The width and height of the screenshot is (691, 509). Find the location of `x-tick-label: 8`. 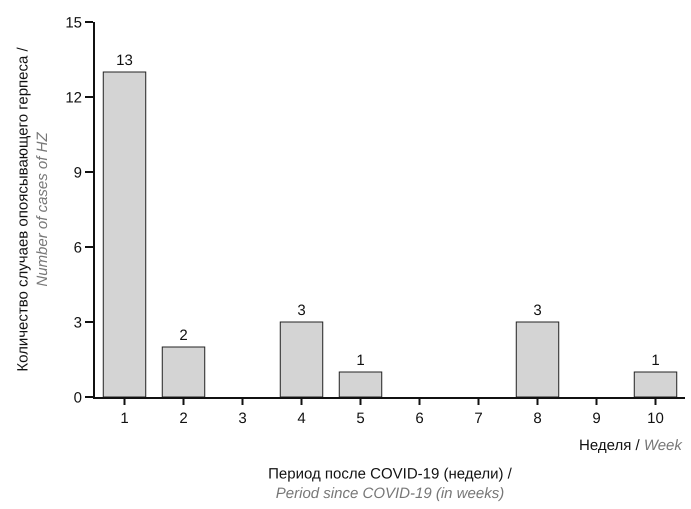

x-tick-label: 8 is located at coordinates (537, 418).